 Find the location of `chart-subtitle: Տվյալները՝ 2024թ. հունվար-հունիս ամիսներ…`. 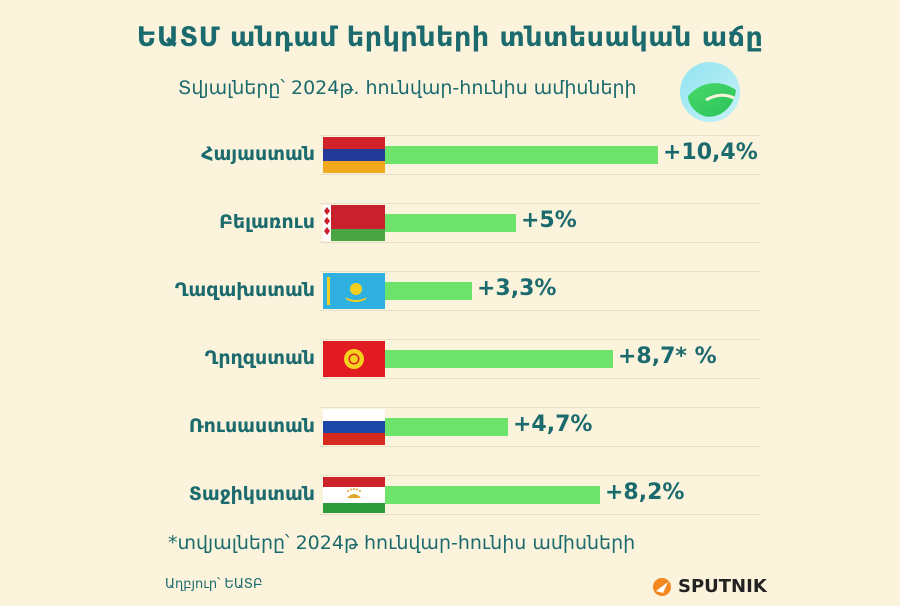

chart-subtitle: Տվյալները՝ 2024թ. հունվար-հունիս ամիսներ… is located at coordinates (407, 88).